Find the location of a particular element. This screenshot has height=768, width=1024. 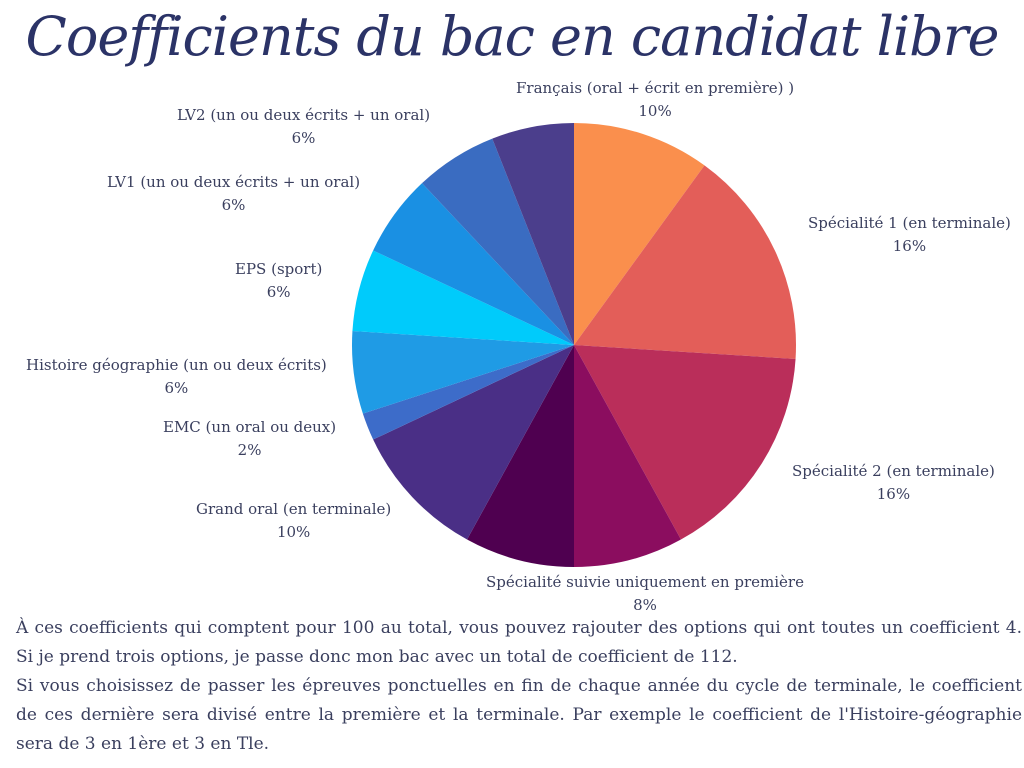

label-specialite-2: Spécialité 2 (en terminale) 16% is located at coordinates (893, 482).